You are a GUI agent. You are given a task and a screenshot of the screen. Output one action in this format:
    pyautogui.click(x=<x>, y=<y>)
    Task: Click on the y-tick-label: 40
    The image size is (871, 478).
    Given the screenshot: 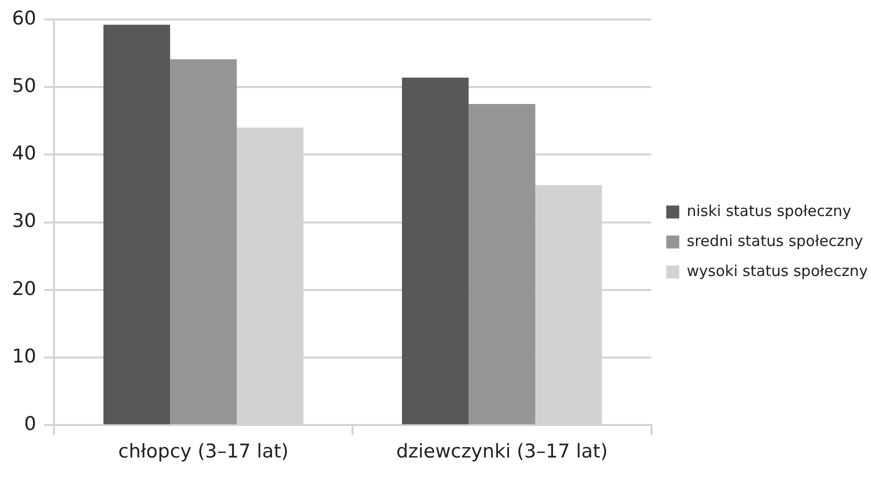 What is the action you would take?
    pyautogui.click(x=24, y=153)
    